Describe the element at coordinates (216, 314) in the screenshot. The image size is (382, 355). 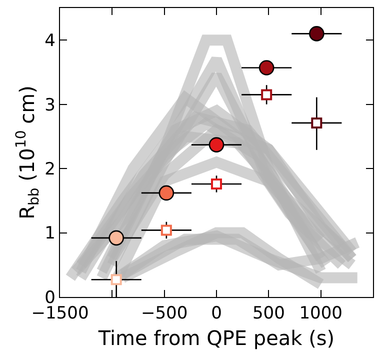
I see `x-tick-label: 0` at that location.